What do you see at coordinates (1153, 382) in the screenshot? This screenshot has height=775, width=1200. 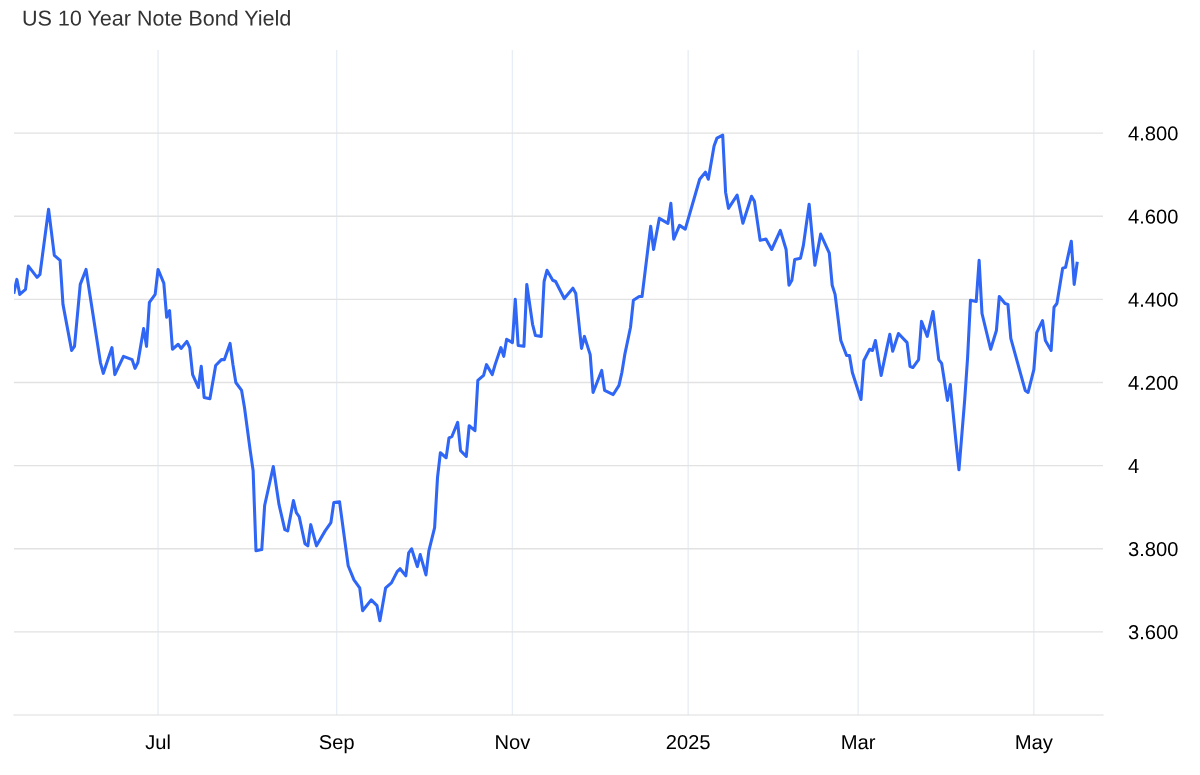 I see `y-tick-label: 4.200` at bounding box center [1153, 382].